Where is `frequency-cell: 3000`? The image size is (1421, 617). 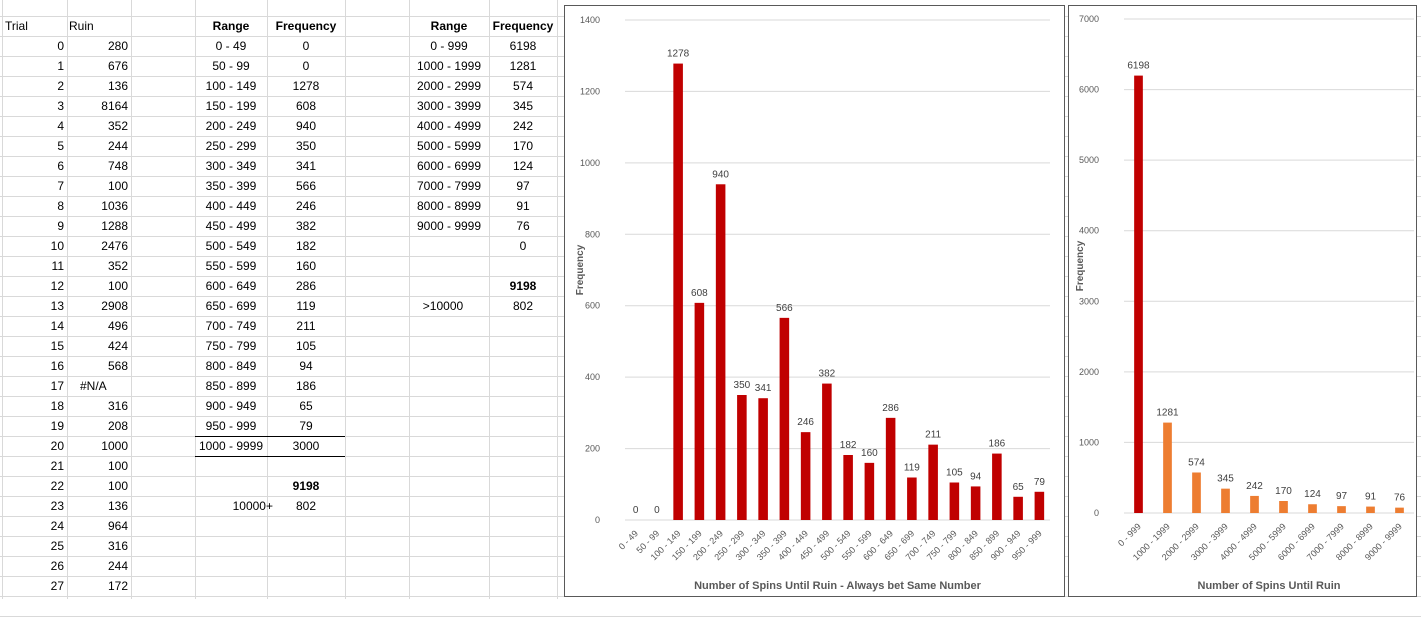
frequency-cell: 3000 is located at coordinates (306, 446).